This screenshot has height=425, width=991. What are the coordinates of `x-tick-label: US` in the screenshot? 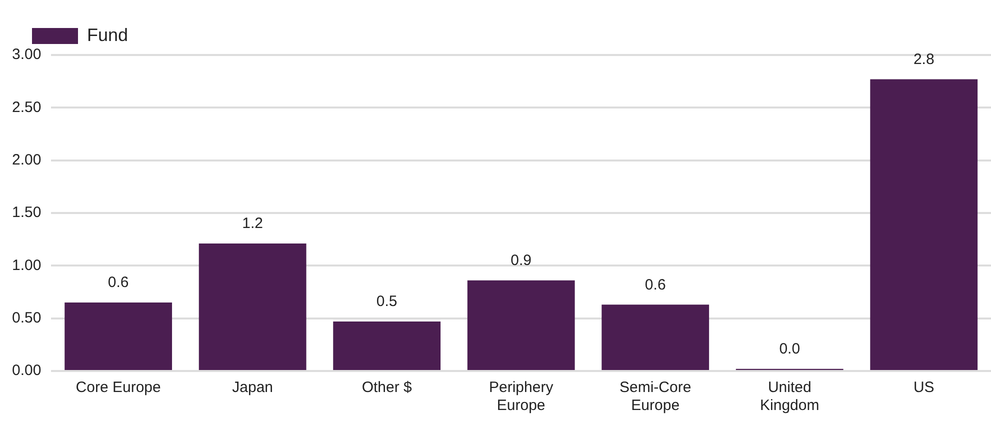 It's located at (923, 387).